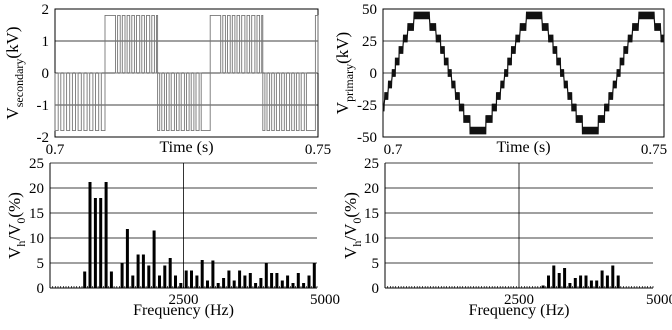 The height and width of the screenshot is (330, 672). I want to click on y-axis-label: Vsecondary(kV), so click(14, 72).